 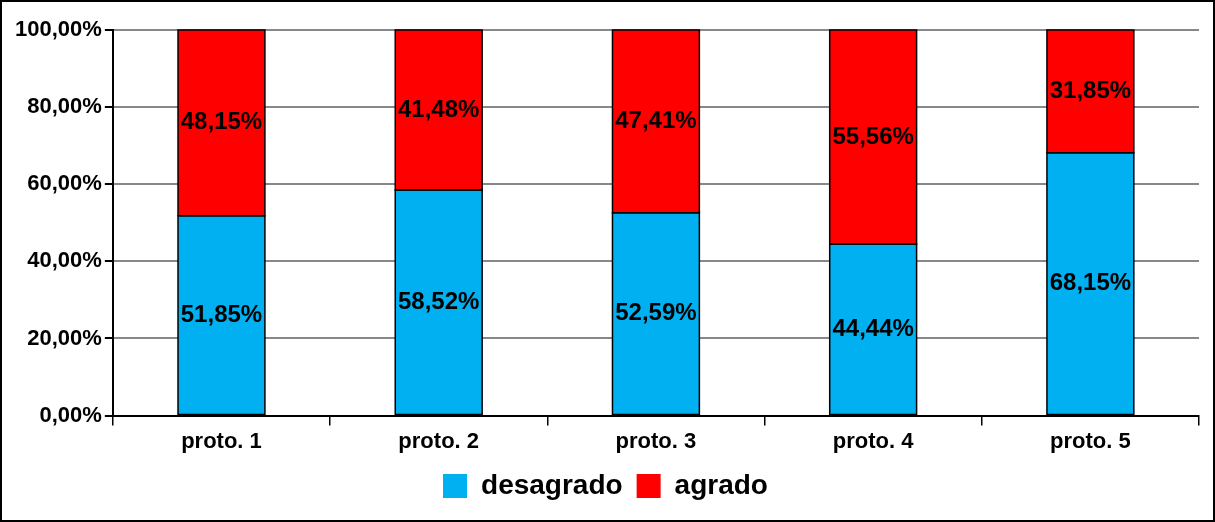 I want to click on data-label: 48,15%, so click(x=221, y=121).